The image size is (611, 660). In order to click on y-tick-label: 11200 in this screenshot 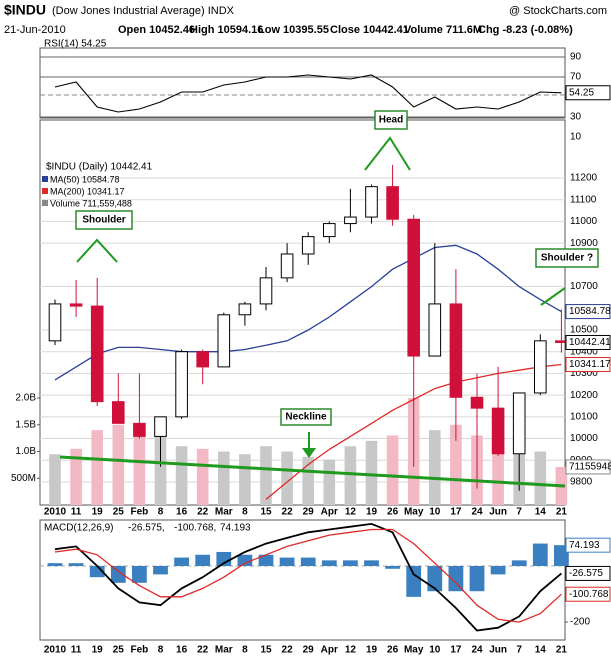, I will do `click(584, 178)`.